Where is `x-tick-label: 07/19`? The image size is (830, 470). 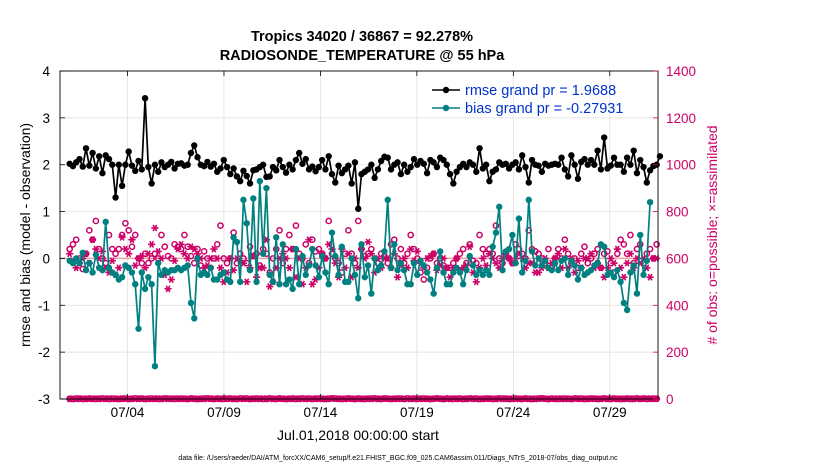 x-tick-label: 07/19 is located at coordinates (417, 412).